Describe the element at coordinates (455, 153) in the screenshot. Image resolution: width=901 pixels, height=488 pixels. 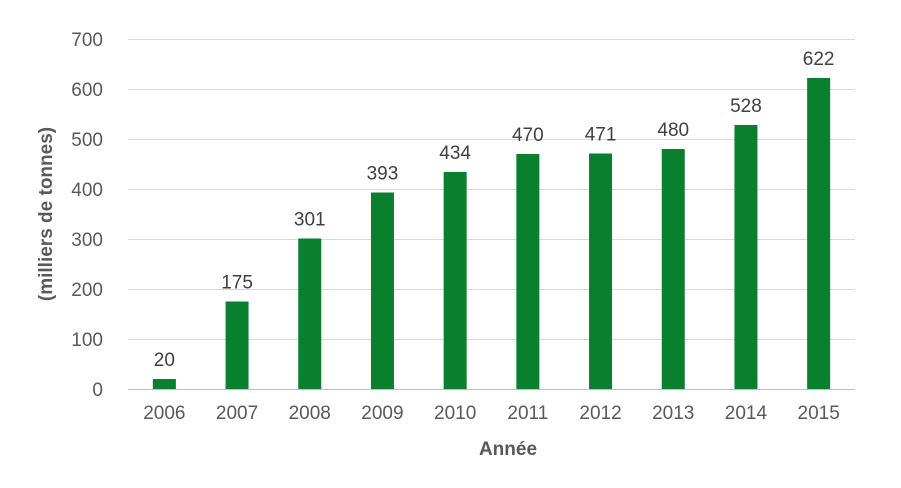
I see `data-label-2010: 434` at that location.